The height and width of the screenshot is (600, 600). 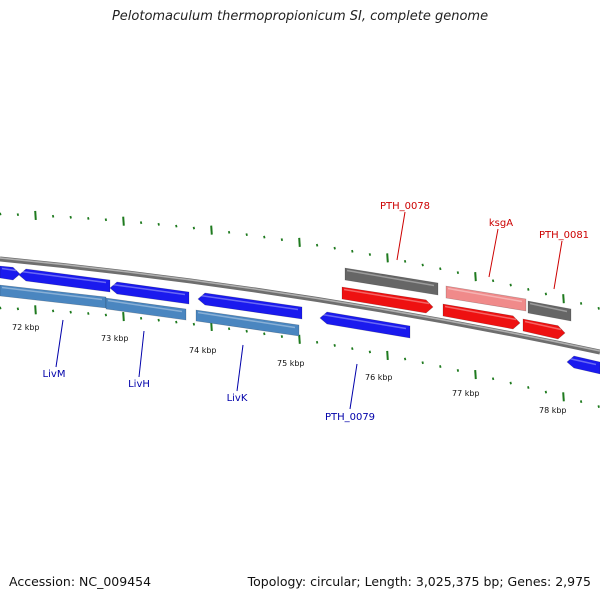 I want to click on gene-livm-top-a-highlight, so click(x=9, y=269).